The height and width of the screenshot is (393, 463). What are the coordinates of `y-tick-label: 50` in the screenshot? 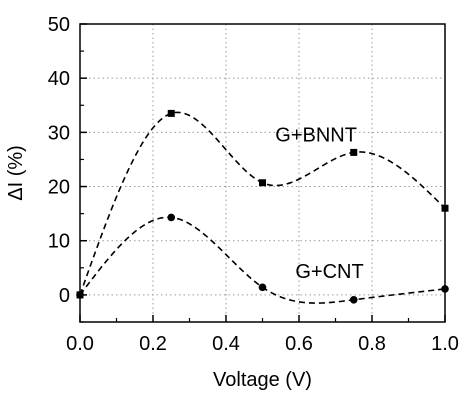 It's located at (59, 25).